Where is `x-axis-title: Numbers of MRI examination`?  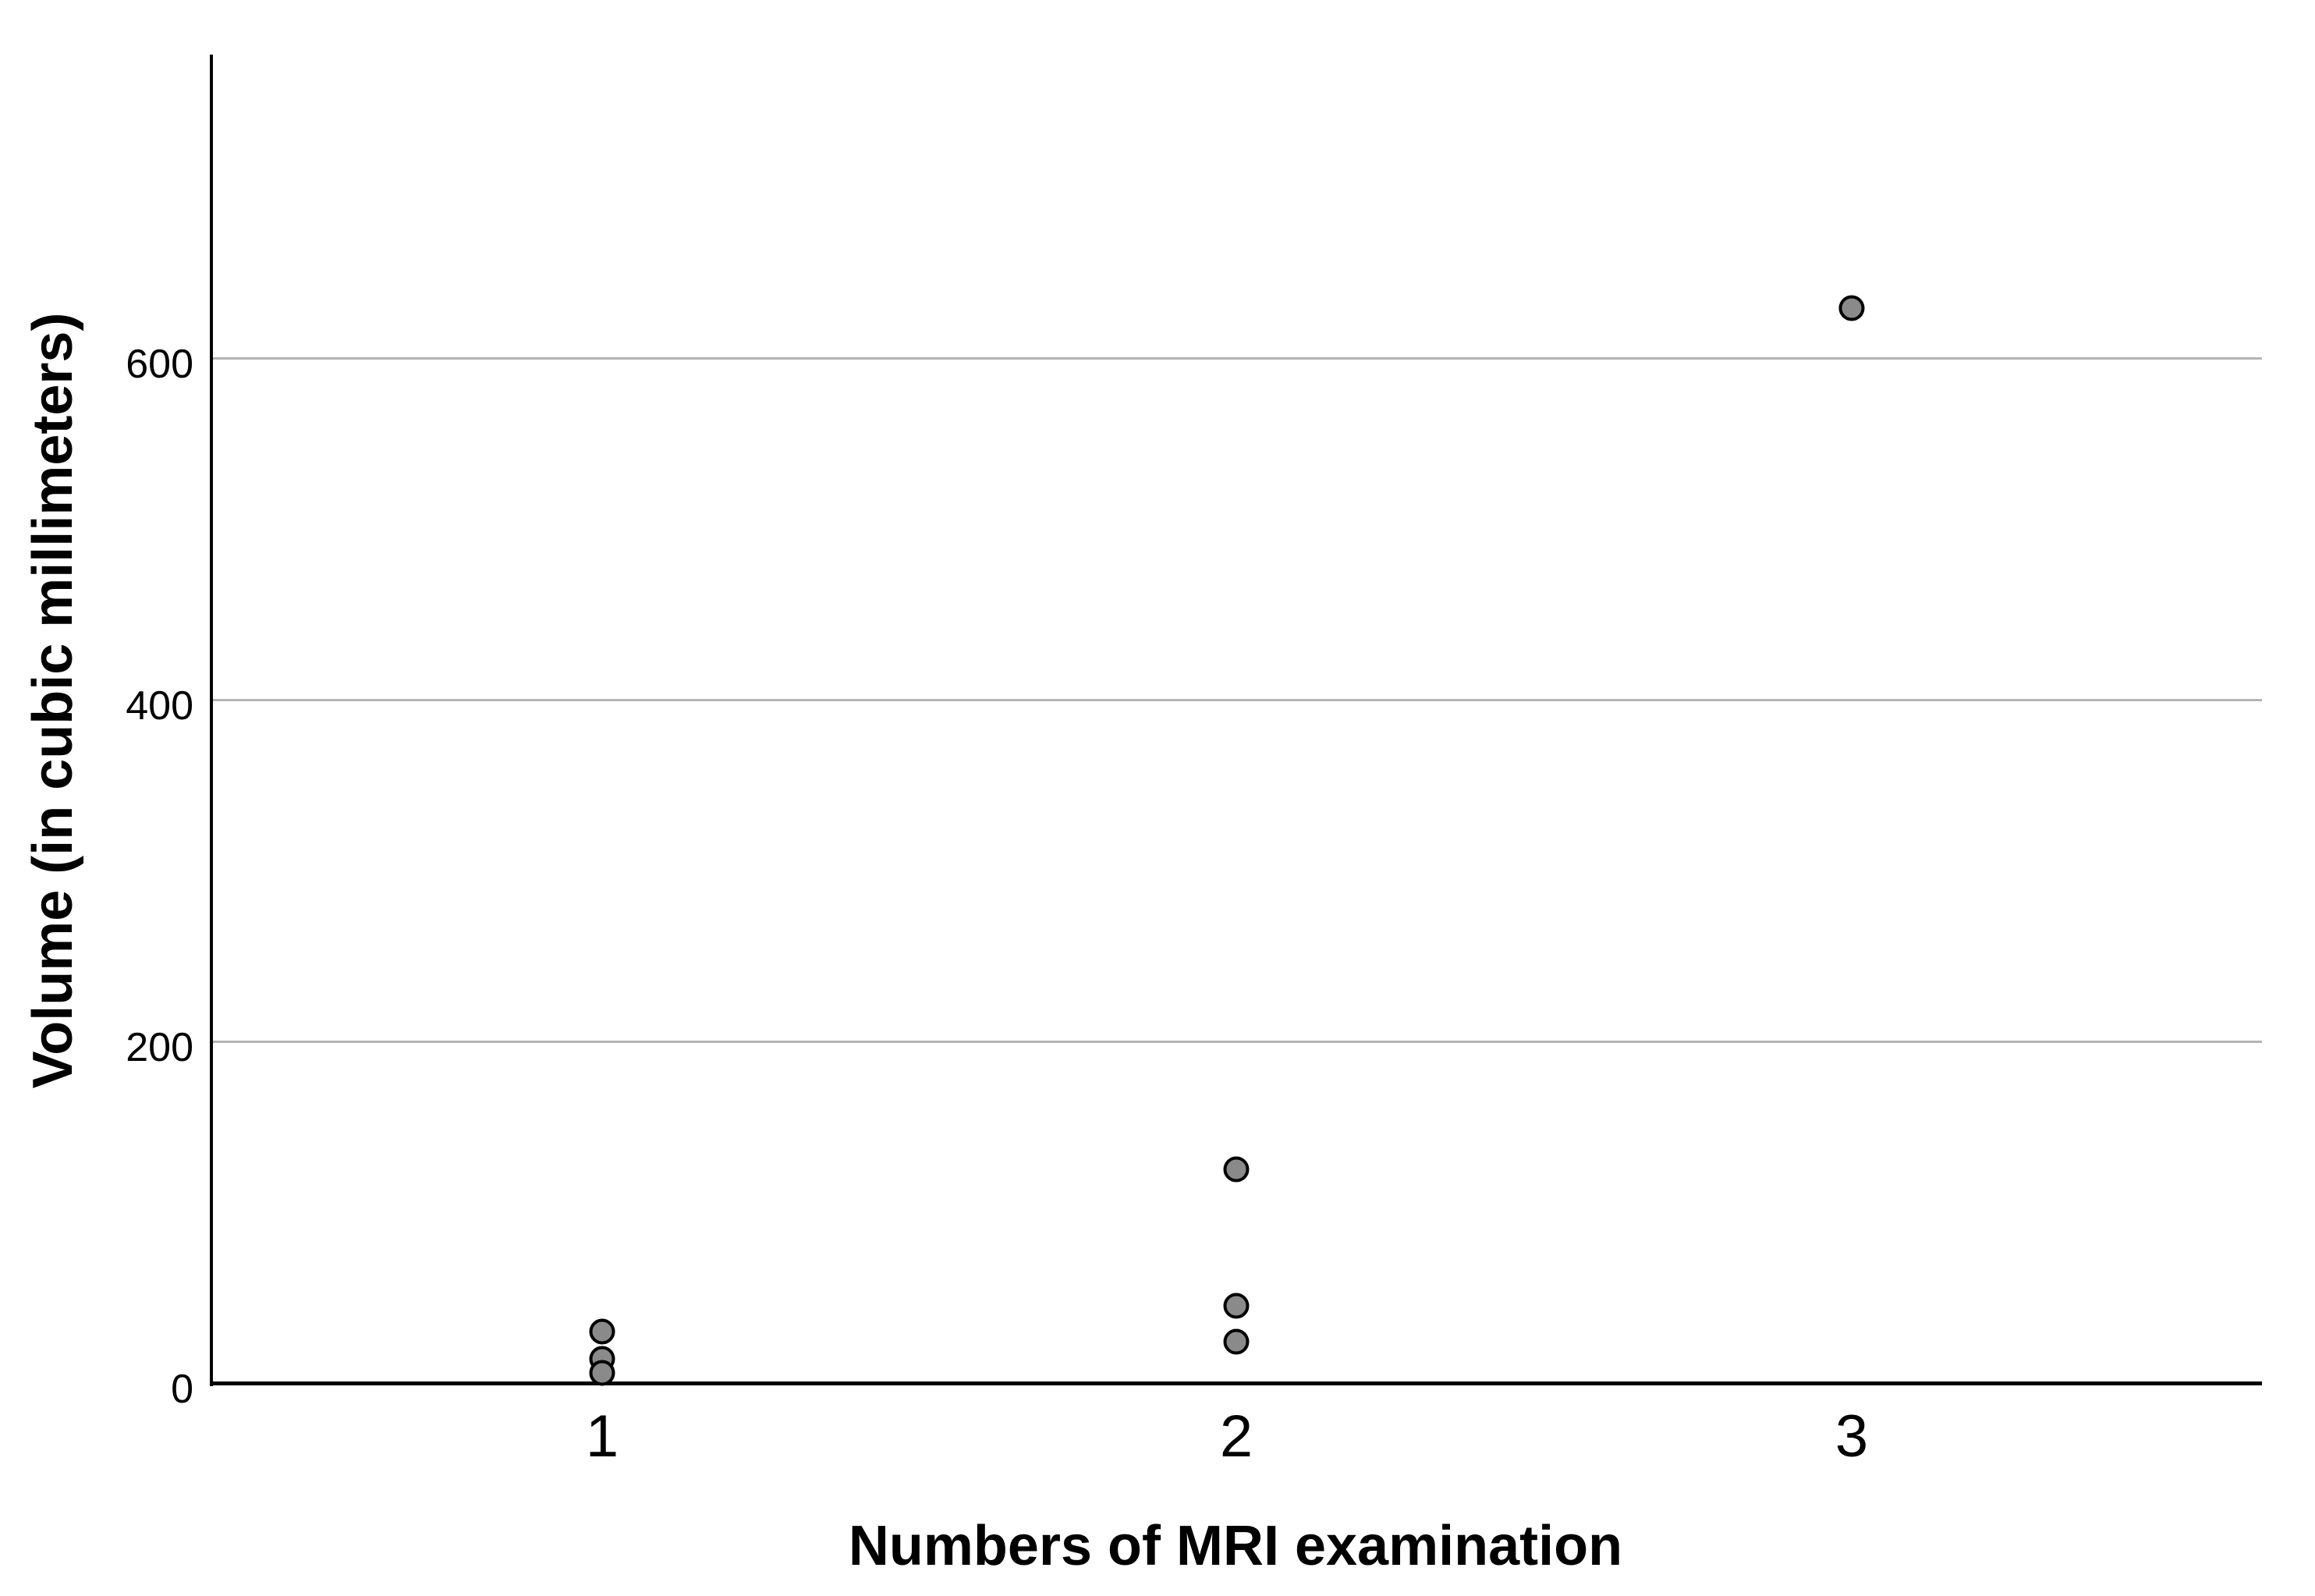 x-axis-title: Numbers of MRI examination is located at coordinates (1235, 1546).